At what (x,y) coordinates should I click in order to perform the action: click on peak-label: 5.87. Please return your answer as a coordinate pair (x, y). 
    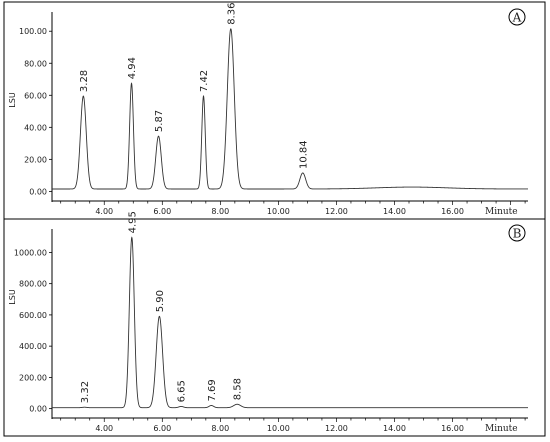
    Looking at the image, I should click on (159, 121).